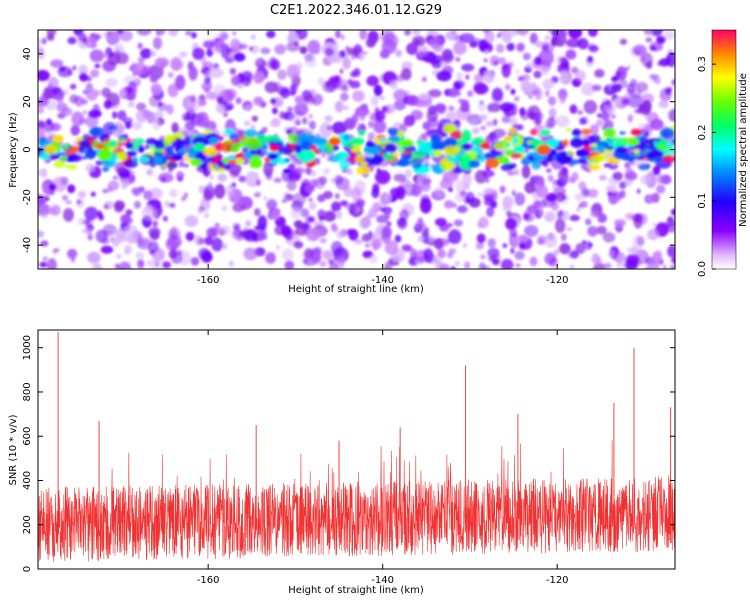 Image resolution: width=750 pixels, height=600 pixels. What do you see at coordinates (356, 590) in the screenshot?
I see `snr-xlabel: Height of straight line (km)` at bounding box center [356, 590].